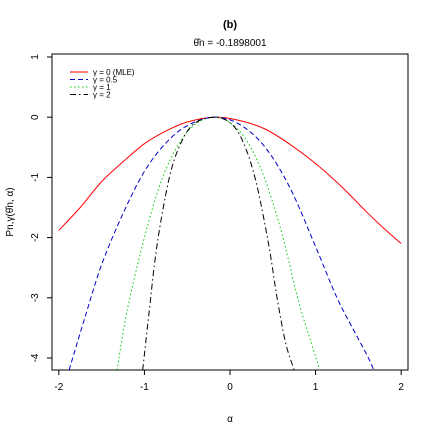 The image size is (436, 436). I want to click on legend-label-1: γ = 0 (MLE), so click(114, 72).